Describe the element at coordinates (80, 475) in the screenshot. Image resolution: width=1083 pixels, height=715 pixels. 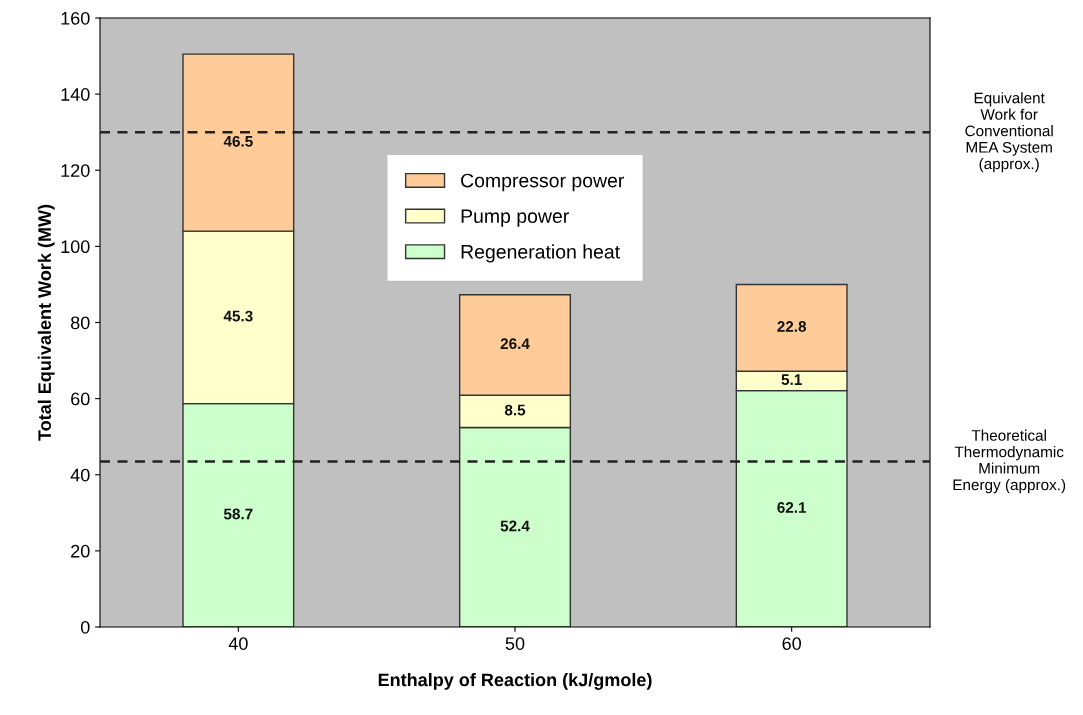
I see `y-tick-label: 40` at that location.